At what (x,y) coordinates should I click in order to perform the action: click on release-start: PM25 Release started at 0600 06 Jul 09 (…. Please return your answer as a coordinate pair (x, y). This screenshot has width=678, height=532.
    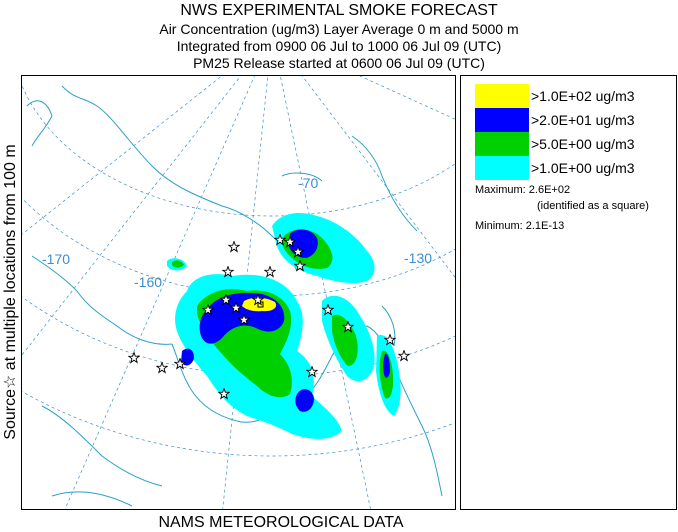
    Looking at the image, I should click on (339, 63).